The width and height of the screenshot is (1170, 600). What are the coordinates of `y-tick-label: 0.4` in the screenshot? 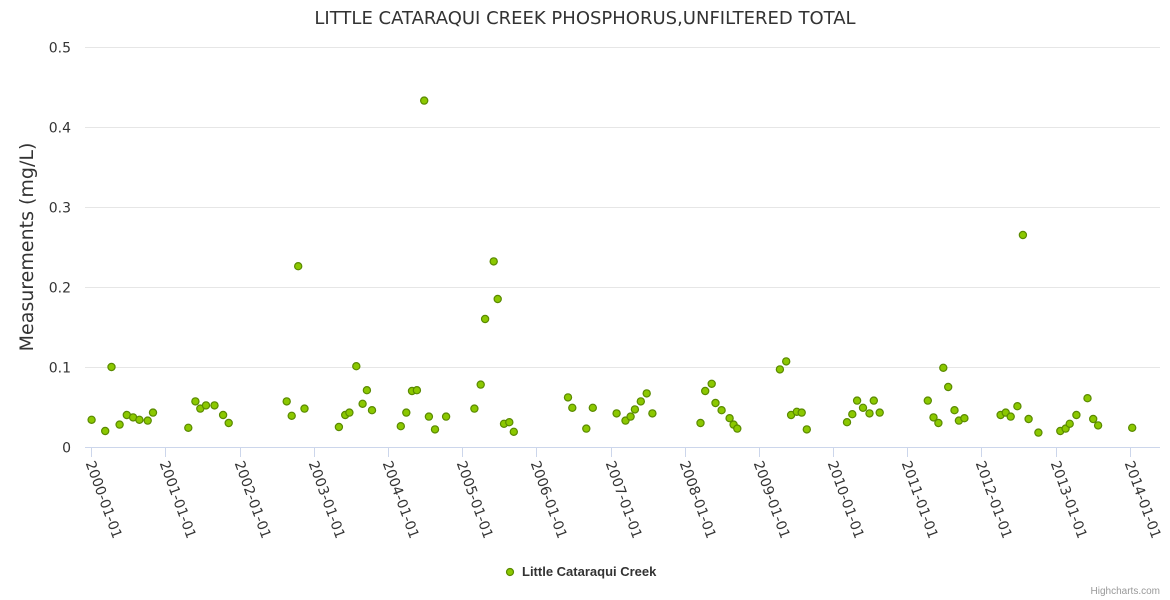 It's located at (60, 129).